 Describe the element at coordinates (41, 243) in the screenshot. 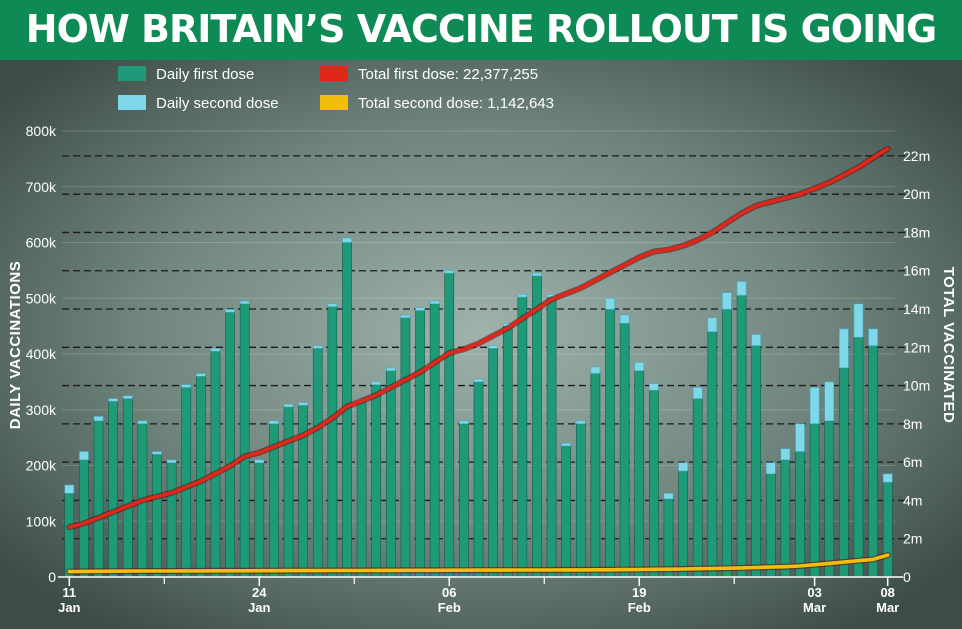

I see `y-left-tick-label: 600k` at that location.